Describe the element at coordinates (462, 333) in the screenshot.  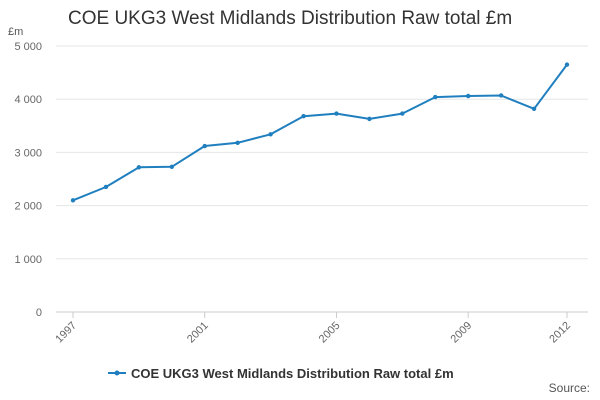
I see `x-tick-label: 2009` at that location.